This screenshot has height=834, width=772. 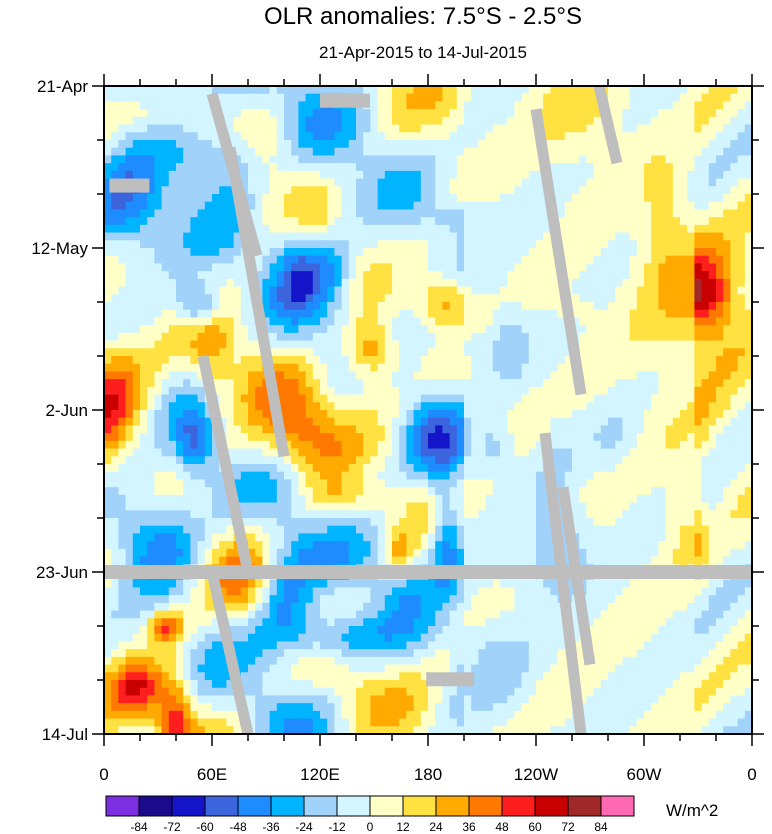 I want to click on y-tick-label: 12-May, so click(x=59, y=248).